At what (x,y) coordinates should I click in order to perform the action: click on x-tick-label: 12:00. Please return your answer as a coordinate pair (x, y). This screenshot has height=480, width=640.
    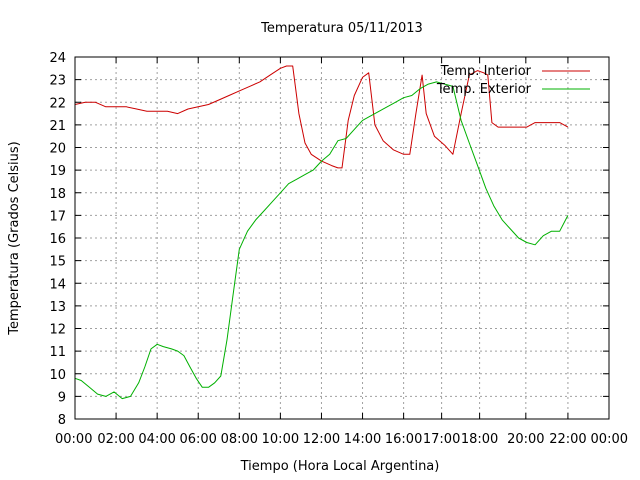
    Looking at the image, I should click on (321, 439).